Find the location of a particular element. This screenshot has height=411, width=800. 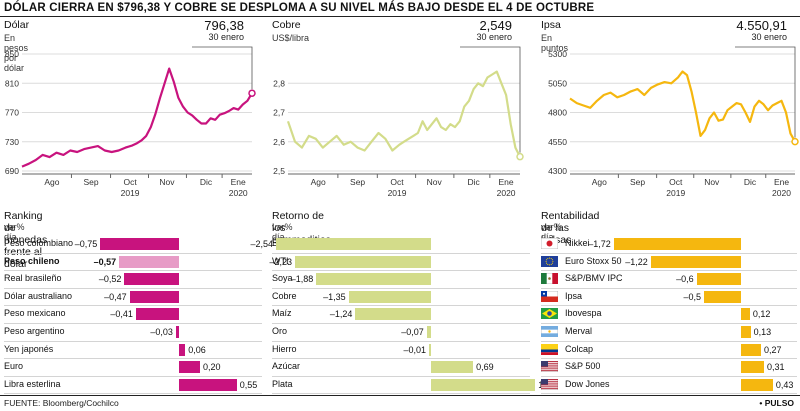

headline-rule is located at coordinates (400, 16).